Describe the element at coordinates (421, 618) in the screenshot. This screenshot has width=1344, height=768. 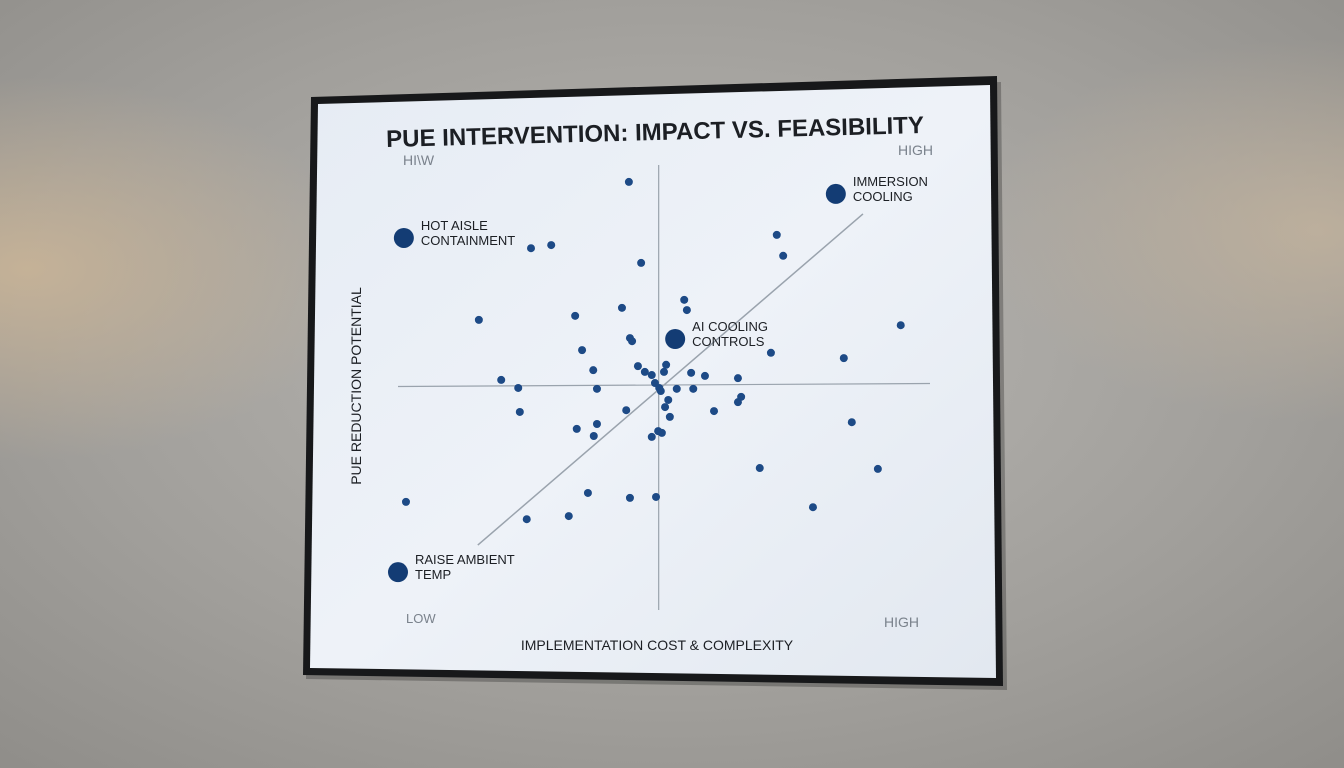
I see `x-axis-low-label: LOW` at that location.